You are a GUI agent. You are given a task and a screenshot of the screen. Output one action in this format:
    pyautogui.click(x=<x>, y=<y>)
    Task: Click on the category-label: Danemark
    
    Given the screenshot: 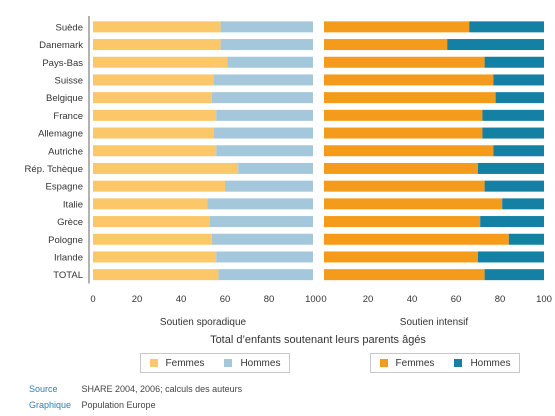 What is the action you would take?
    pyautogui.click(x=61, y=45)
    